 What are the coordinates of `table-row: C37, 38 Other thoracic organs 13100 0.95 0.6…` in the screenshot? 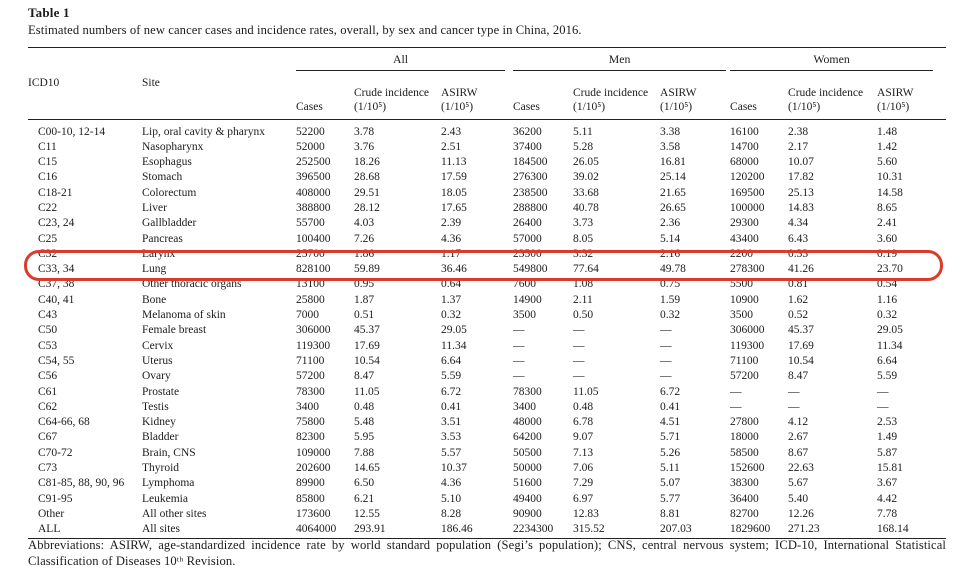 It's located at (487, 284).